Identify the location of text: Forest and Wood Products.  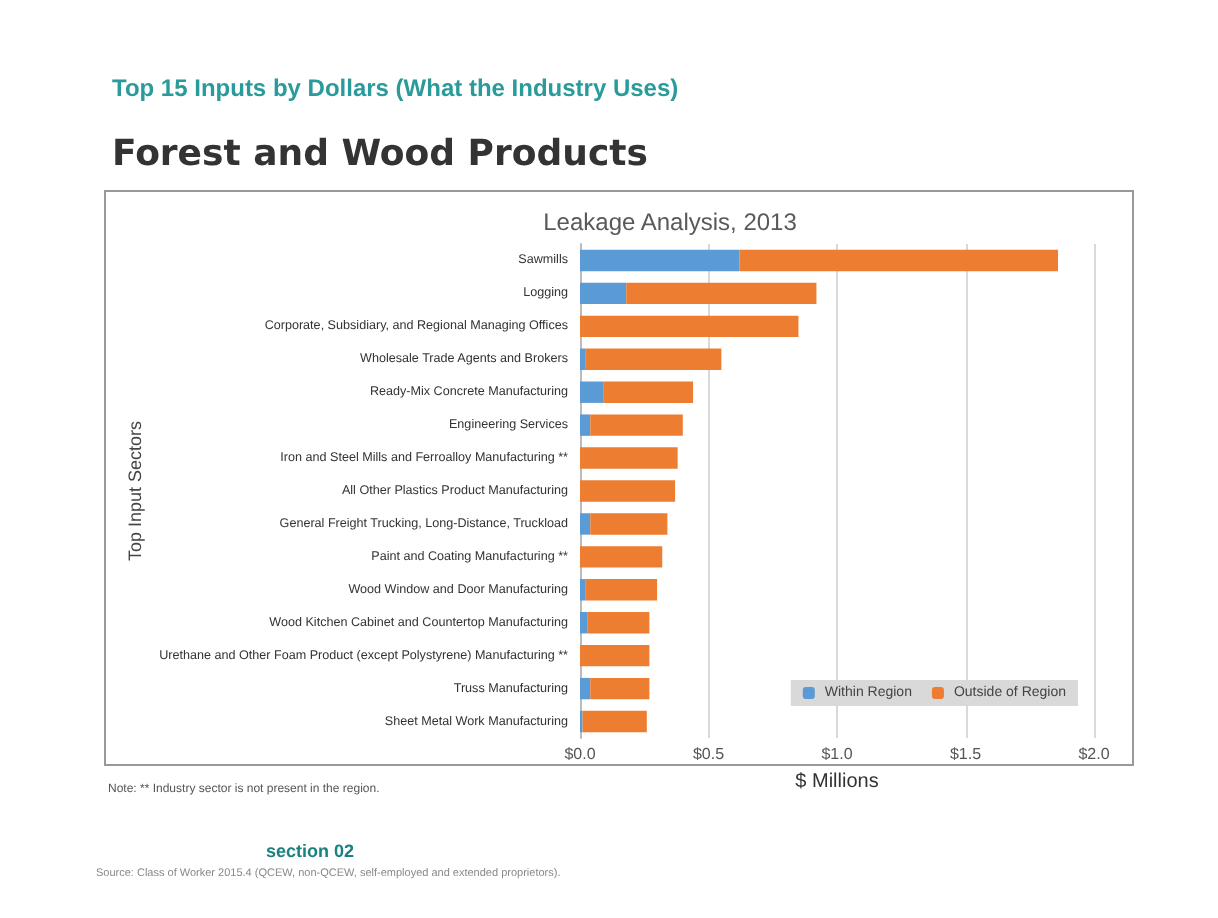
(380, 154).